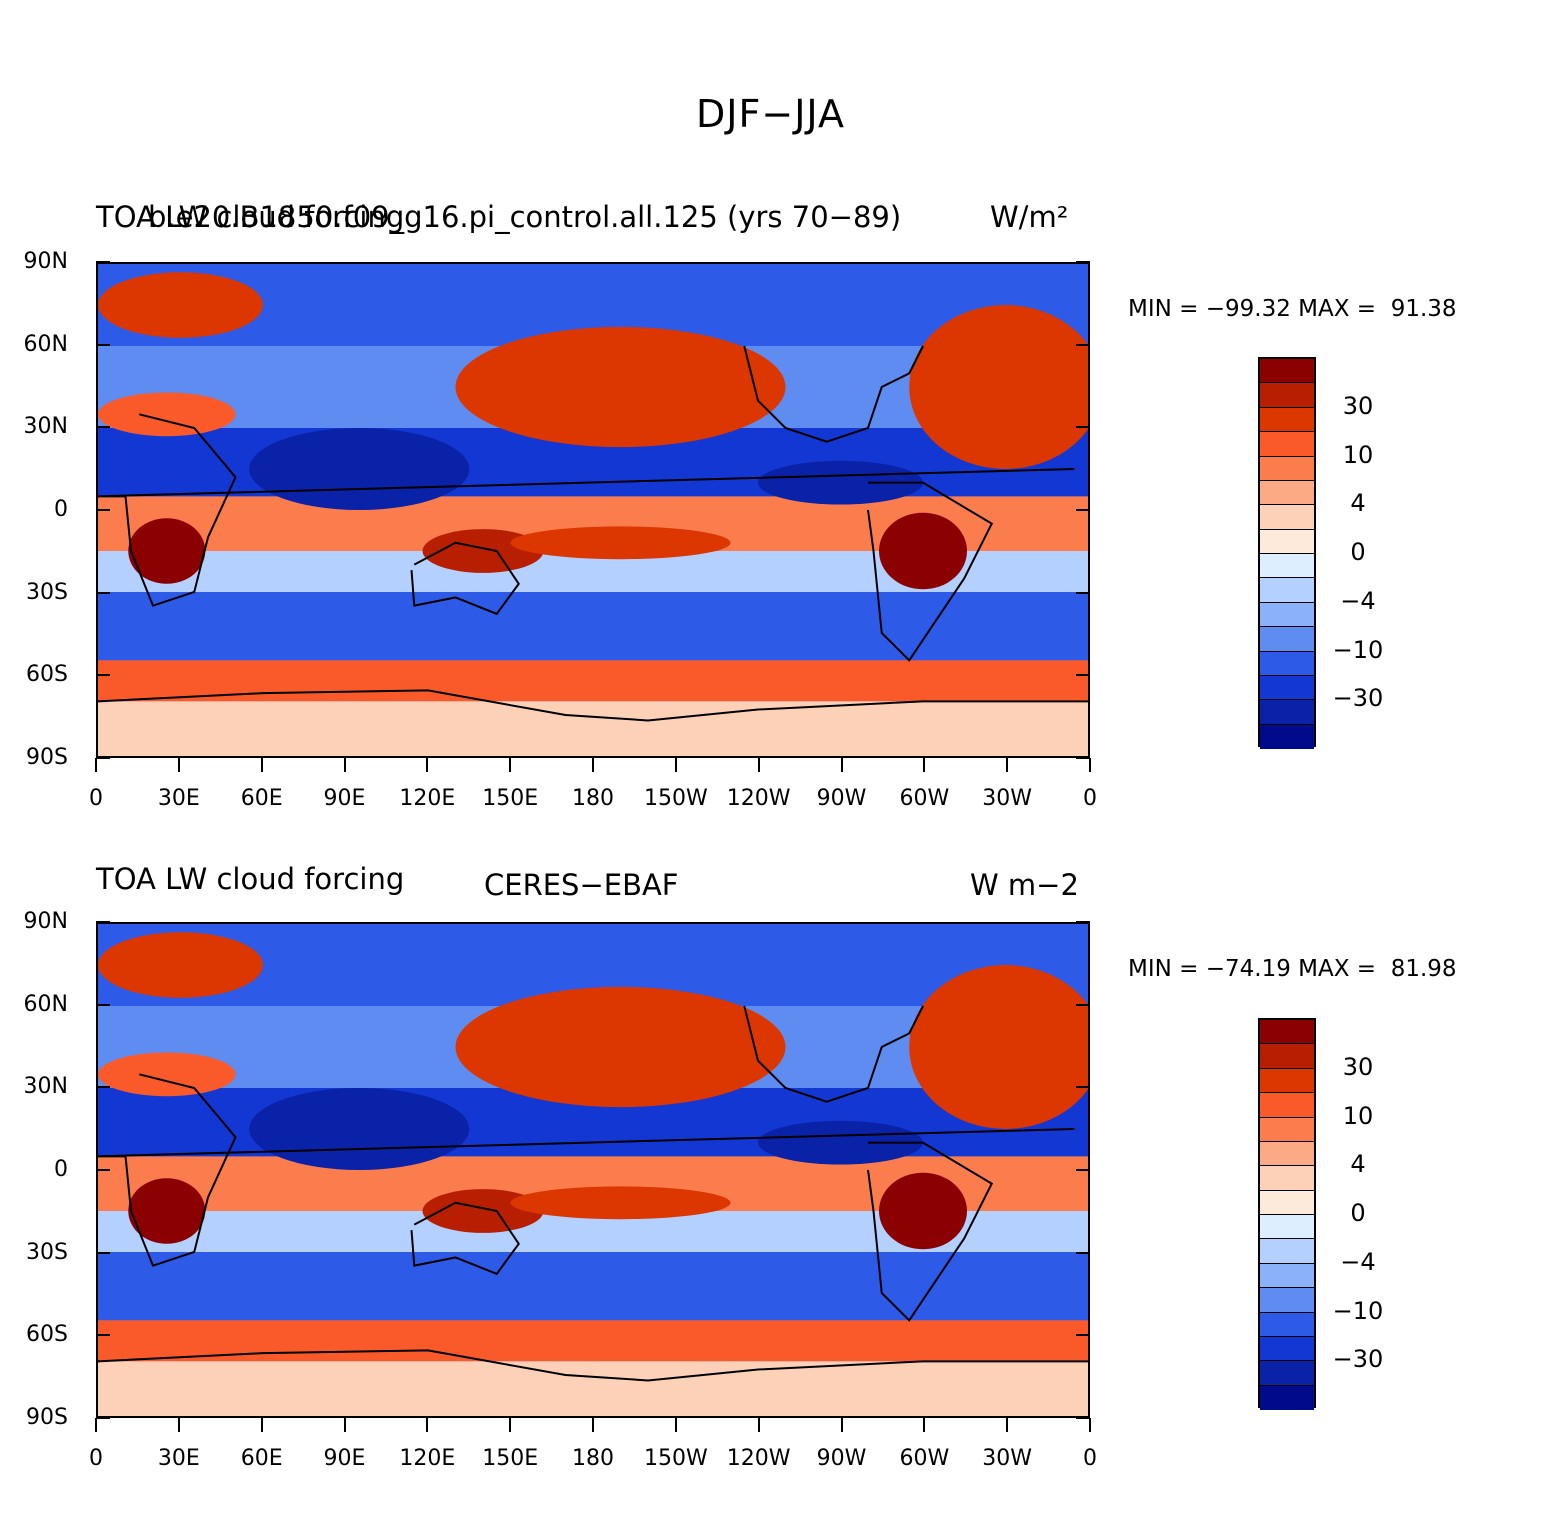 The height and width of the screenshot is (1538, 1541). Describe the element at coordinates (1029, 217) in the screenshot. I see `panel-units: W/m²` at that location.